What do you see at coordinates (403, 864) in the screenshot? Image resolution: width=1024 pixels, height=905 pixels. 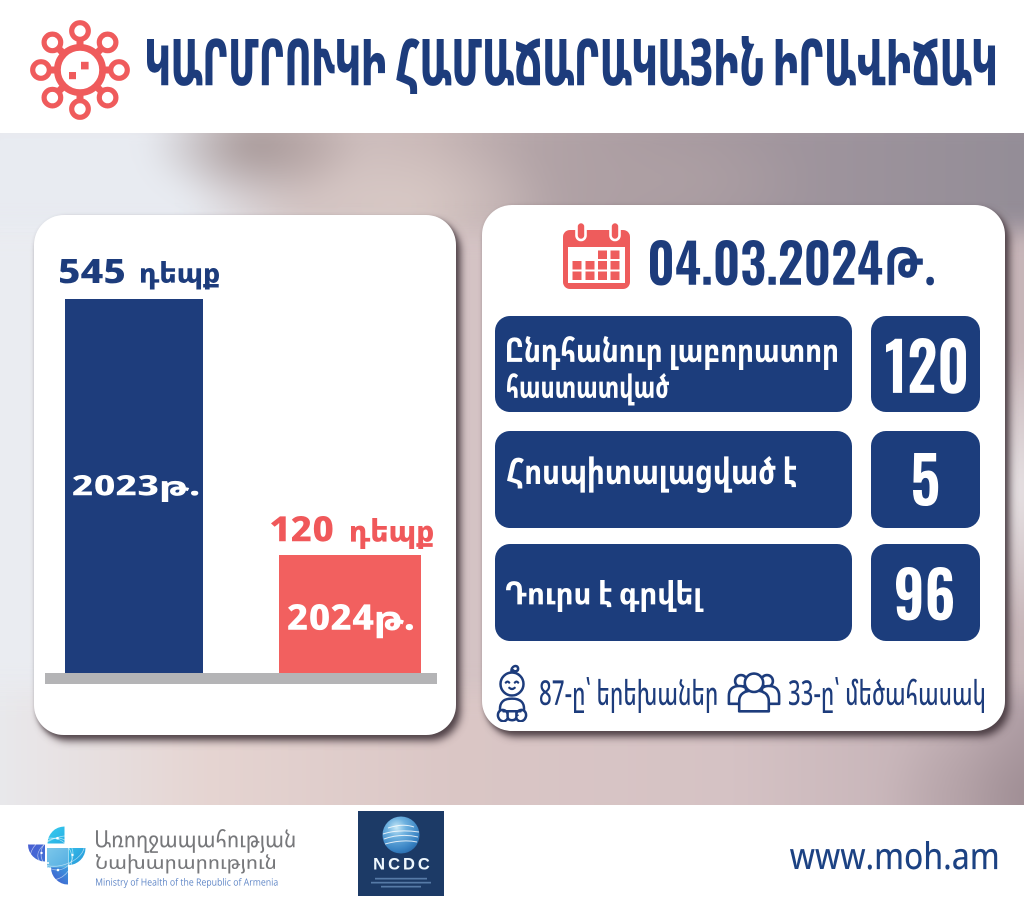 I see `svg-text: NCDC` at bounding box center [403, 864].